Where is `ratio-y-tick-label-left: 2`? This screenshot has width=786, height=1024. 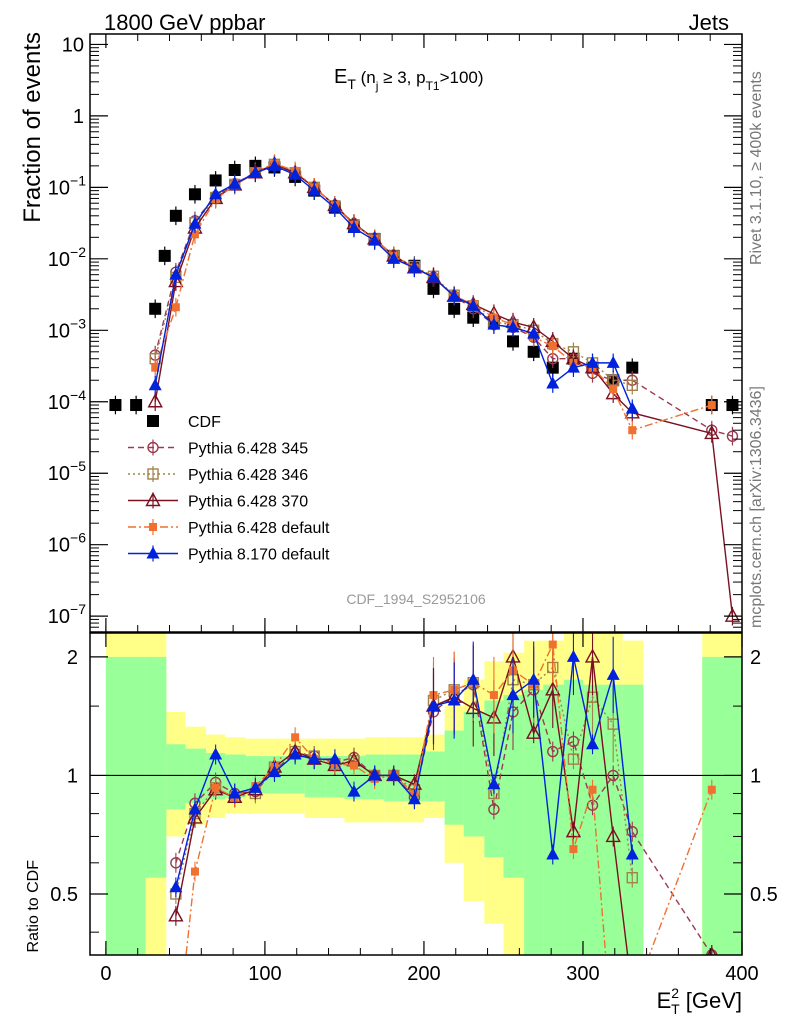 ratio-y-tick-label-left: 2 is located at coordinates (72, 658).